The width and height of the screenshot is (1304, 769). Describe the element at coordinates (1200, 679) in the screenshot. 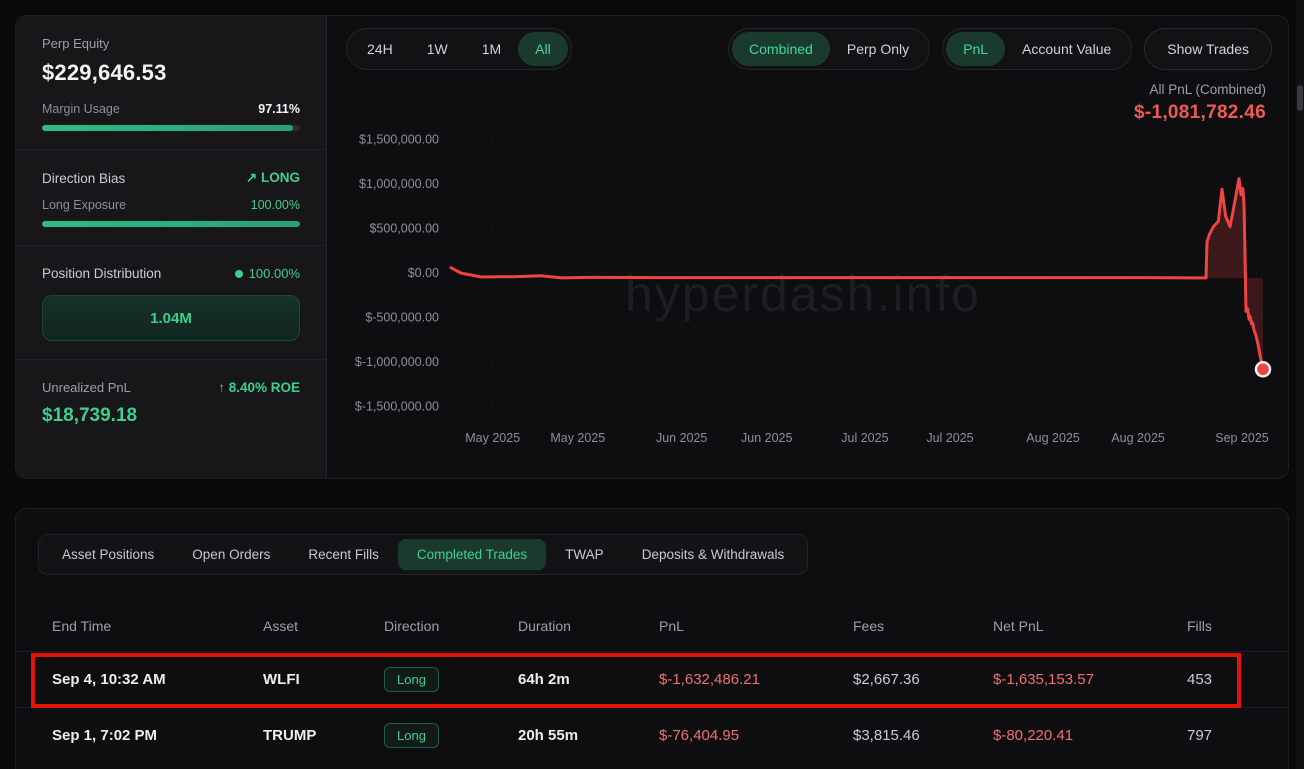

I see `cell-fills: 453` at that location.